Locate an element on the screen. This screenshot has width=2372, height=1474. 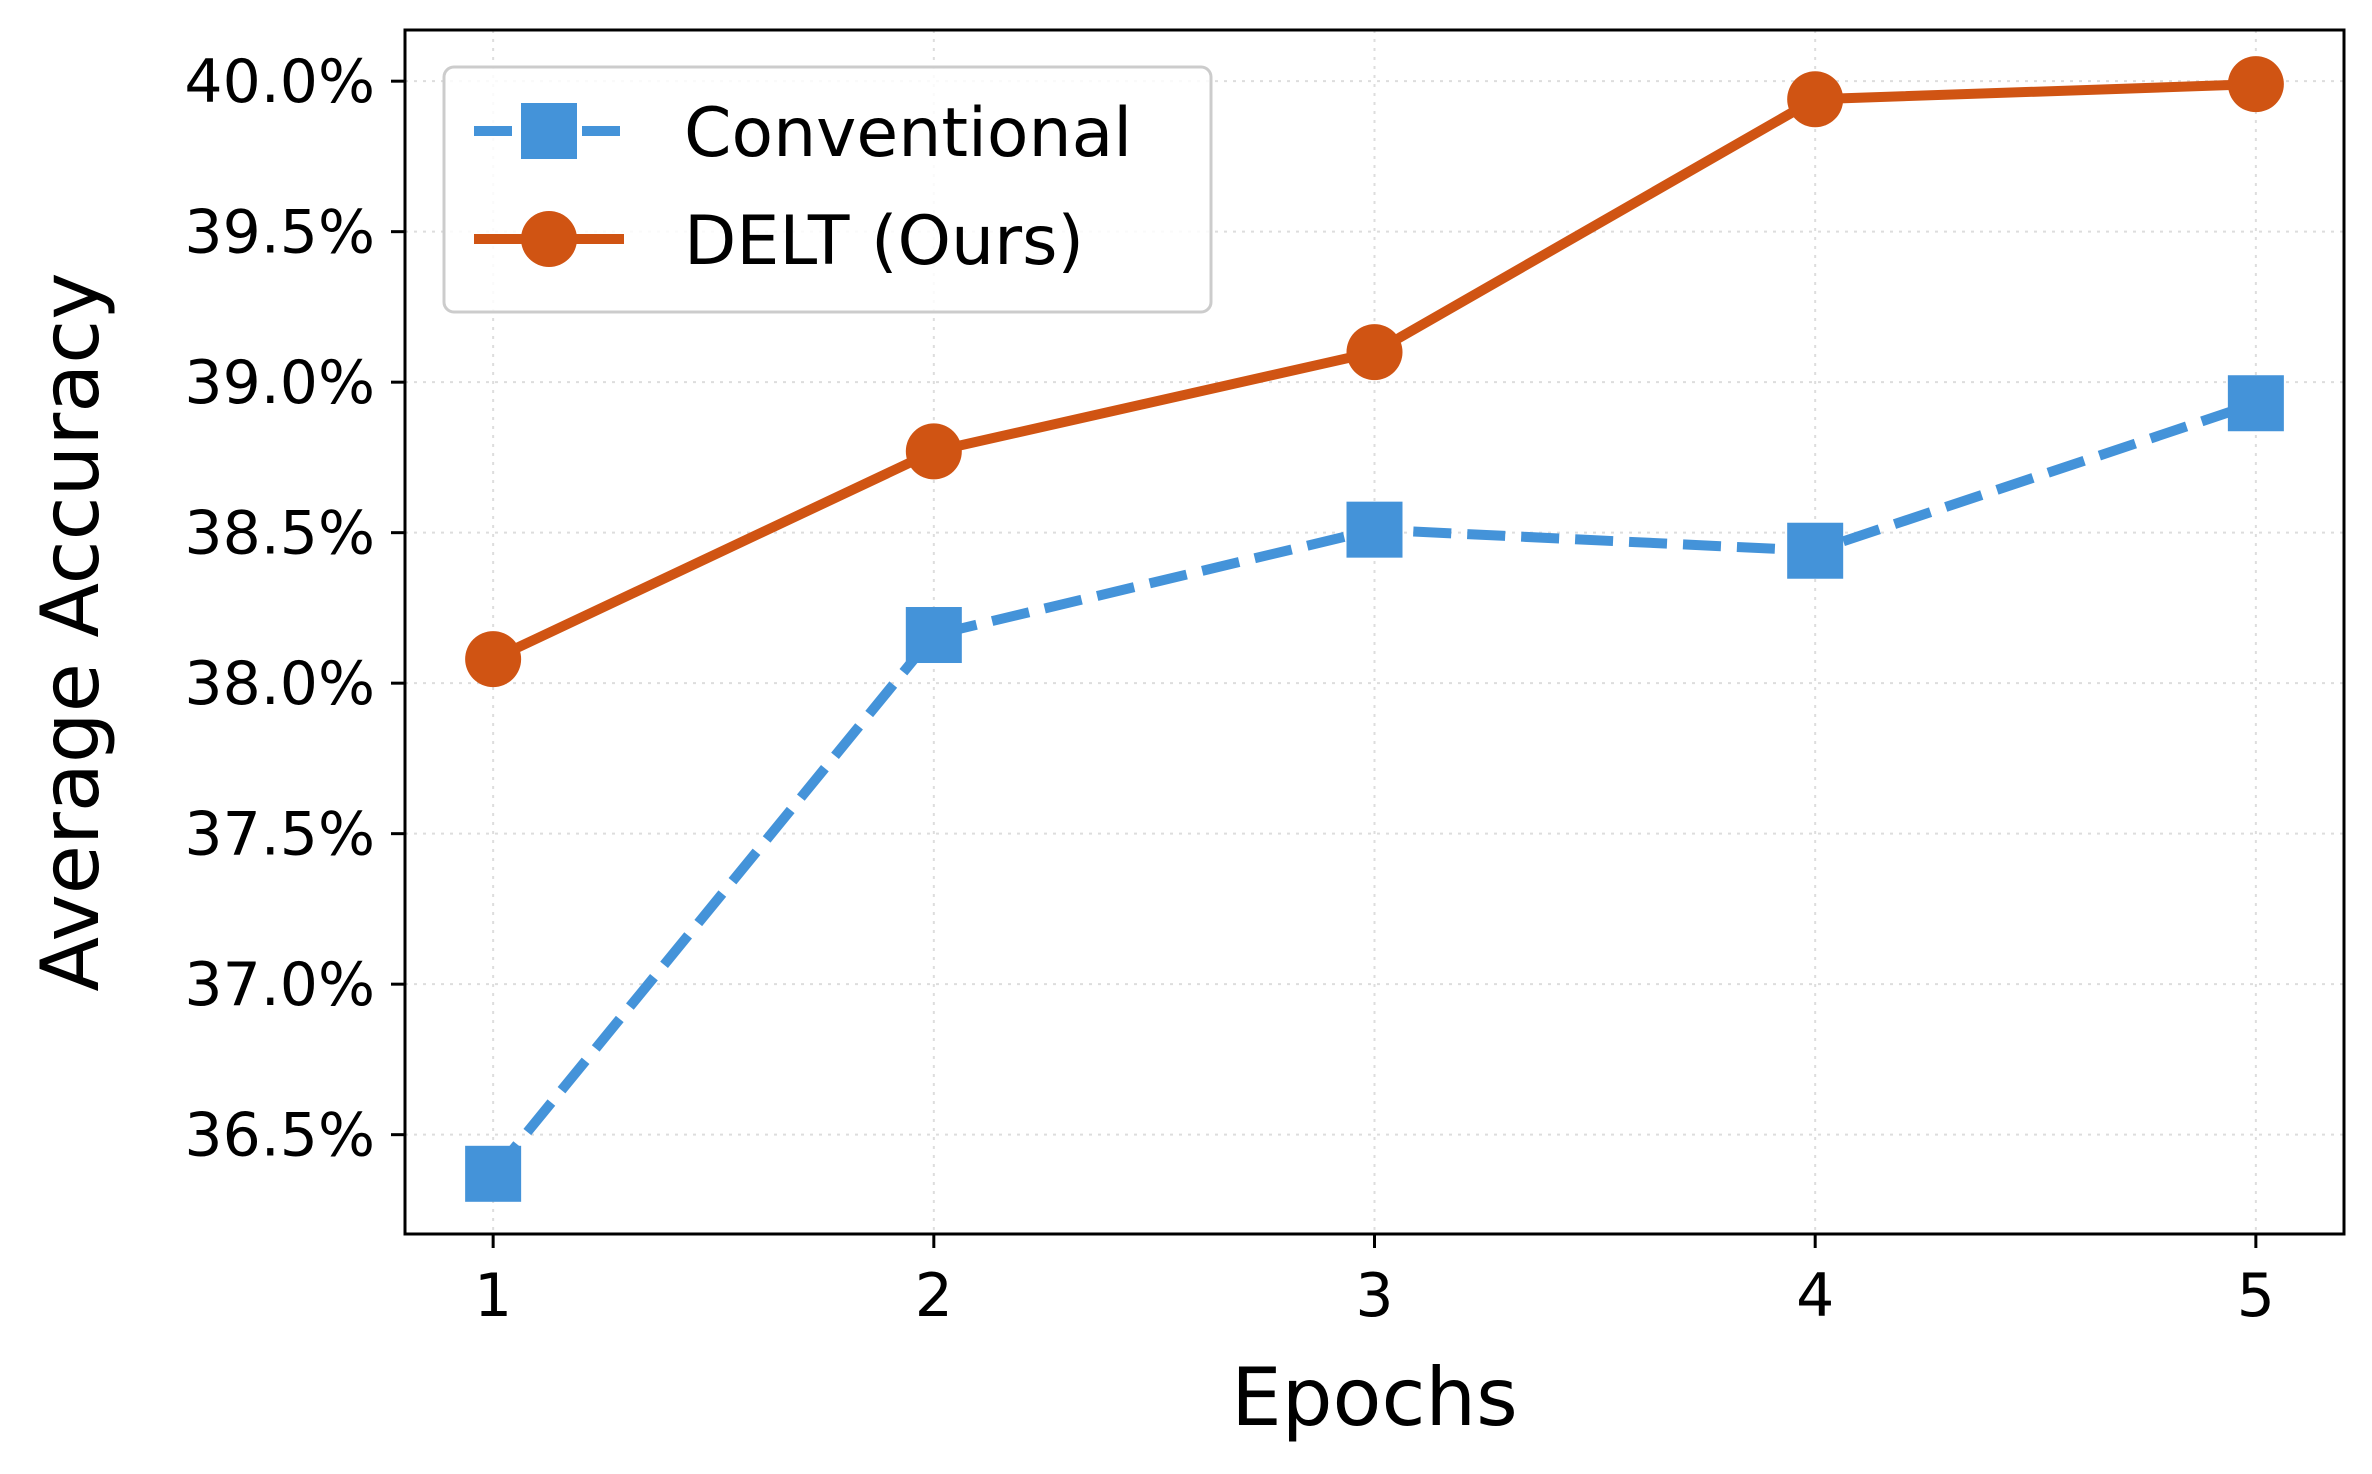
y-axis-title: Average Accuracy is located at coordinates (70, 631).